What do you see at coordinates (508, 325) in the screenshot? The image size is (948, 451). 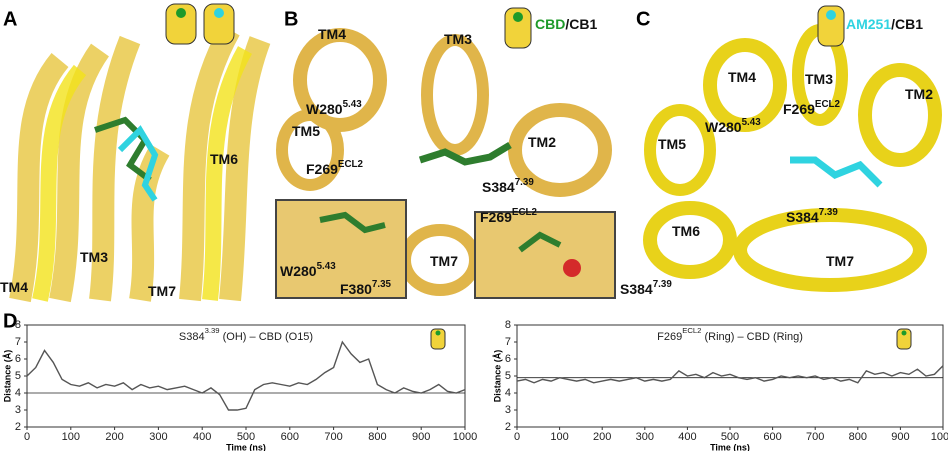 I see `y-tick-label: 8` at bounding box center [508, 325].